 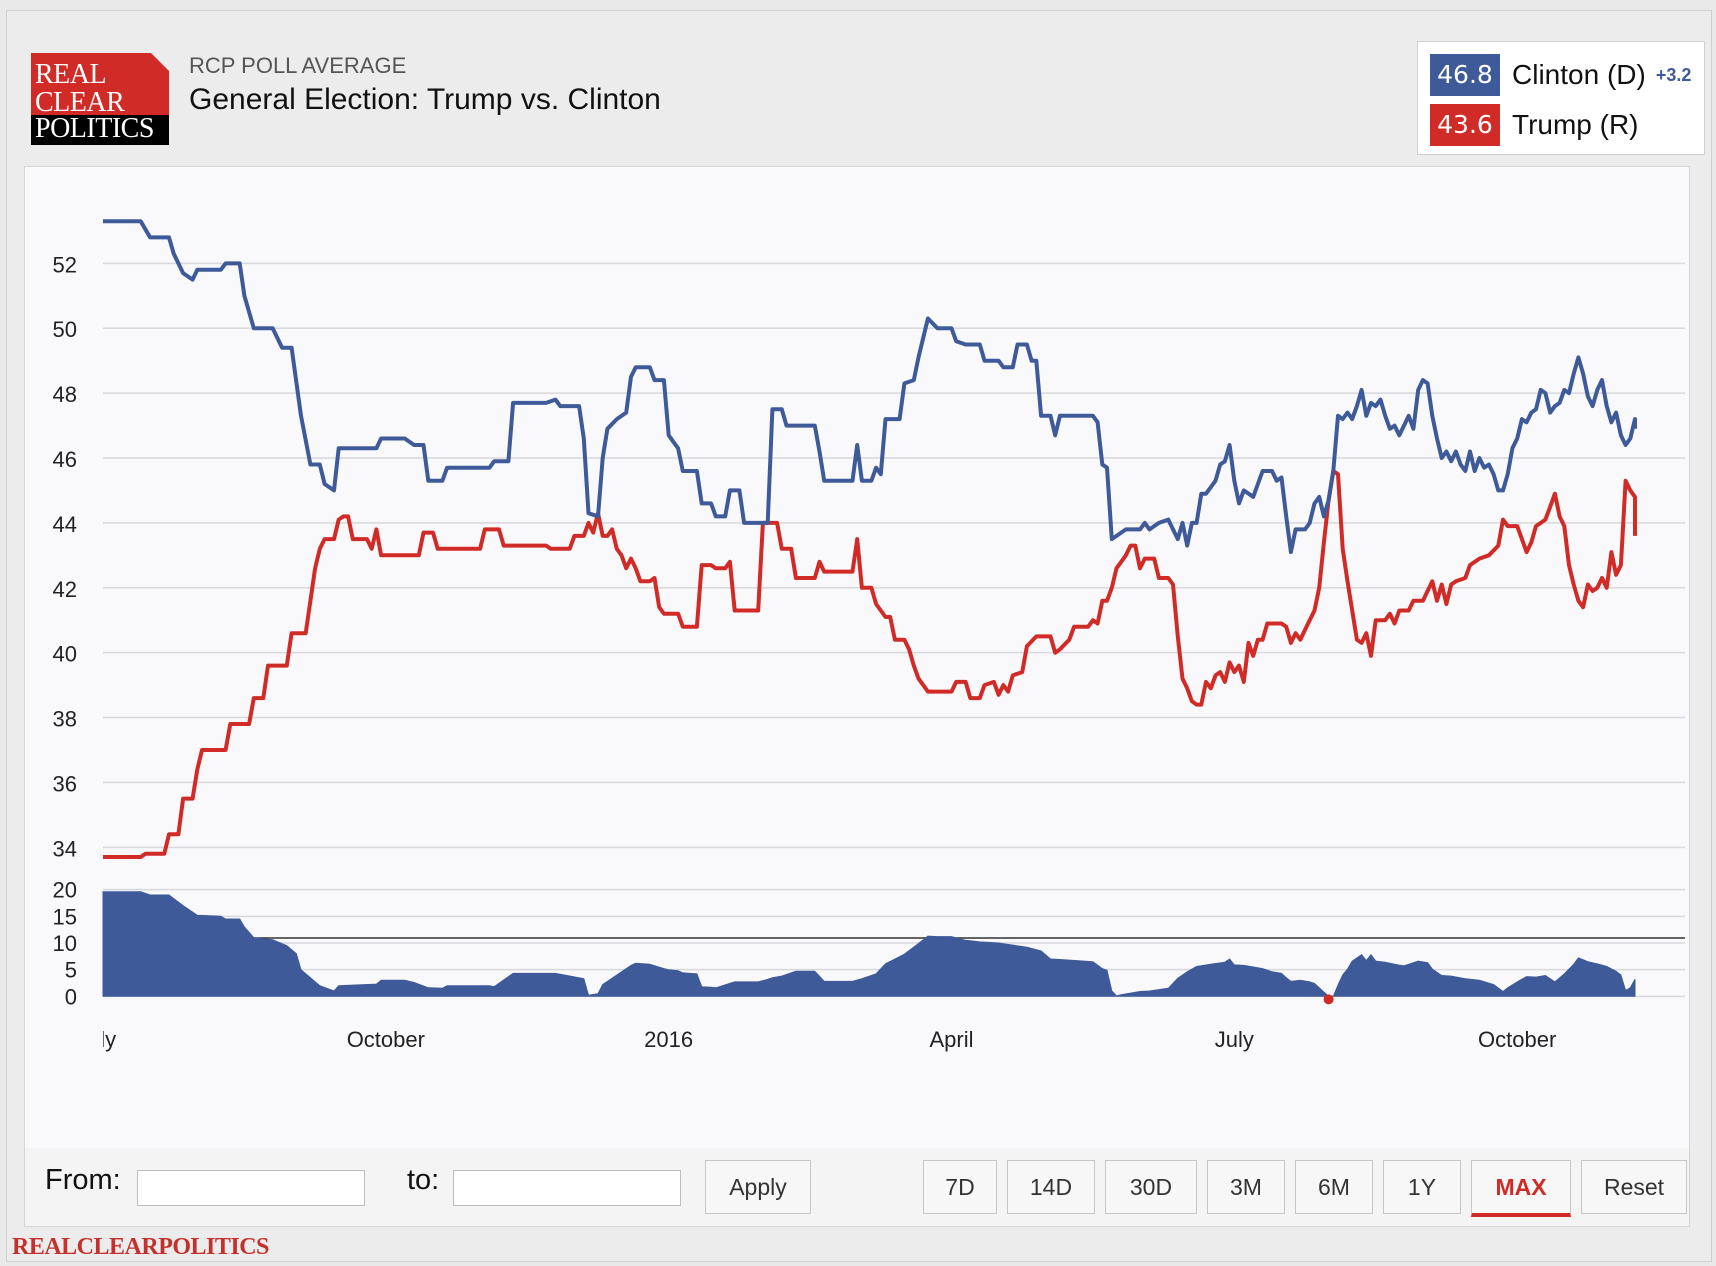 What do you see at coordinates (567, 1188) in the screenshot?
I see `to-date-input` at bounding box center [567, 1188].